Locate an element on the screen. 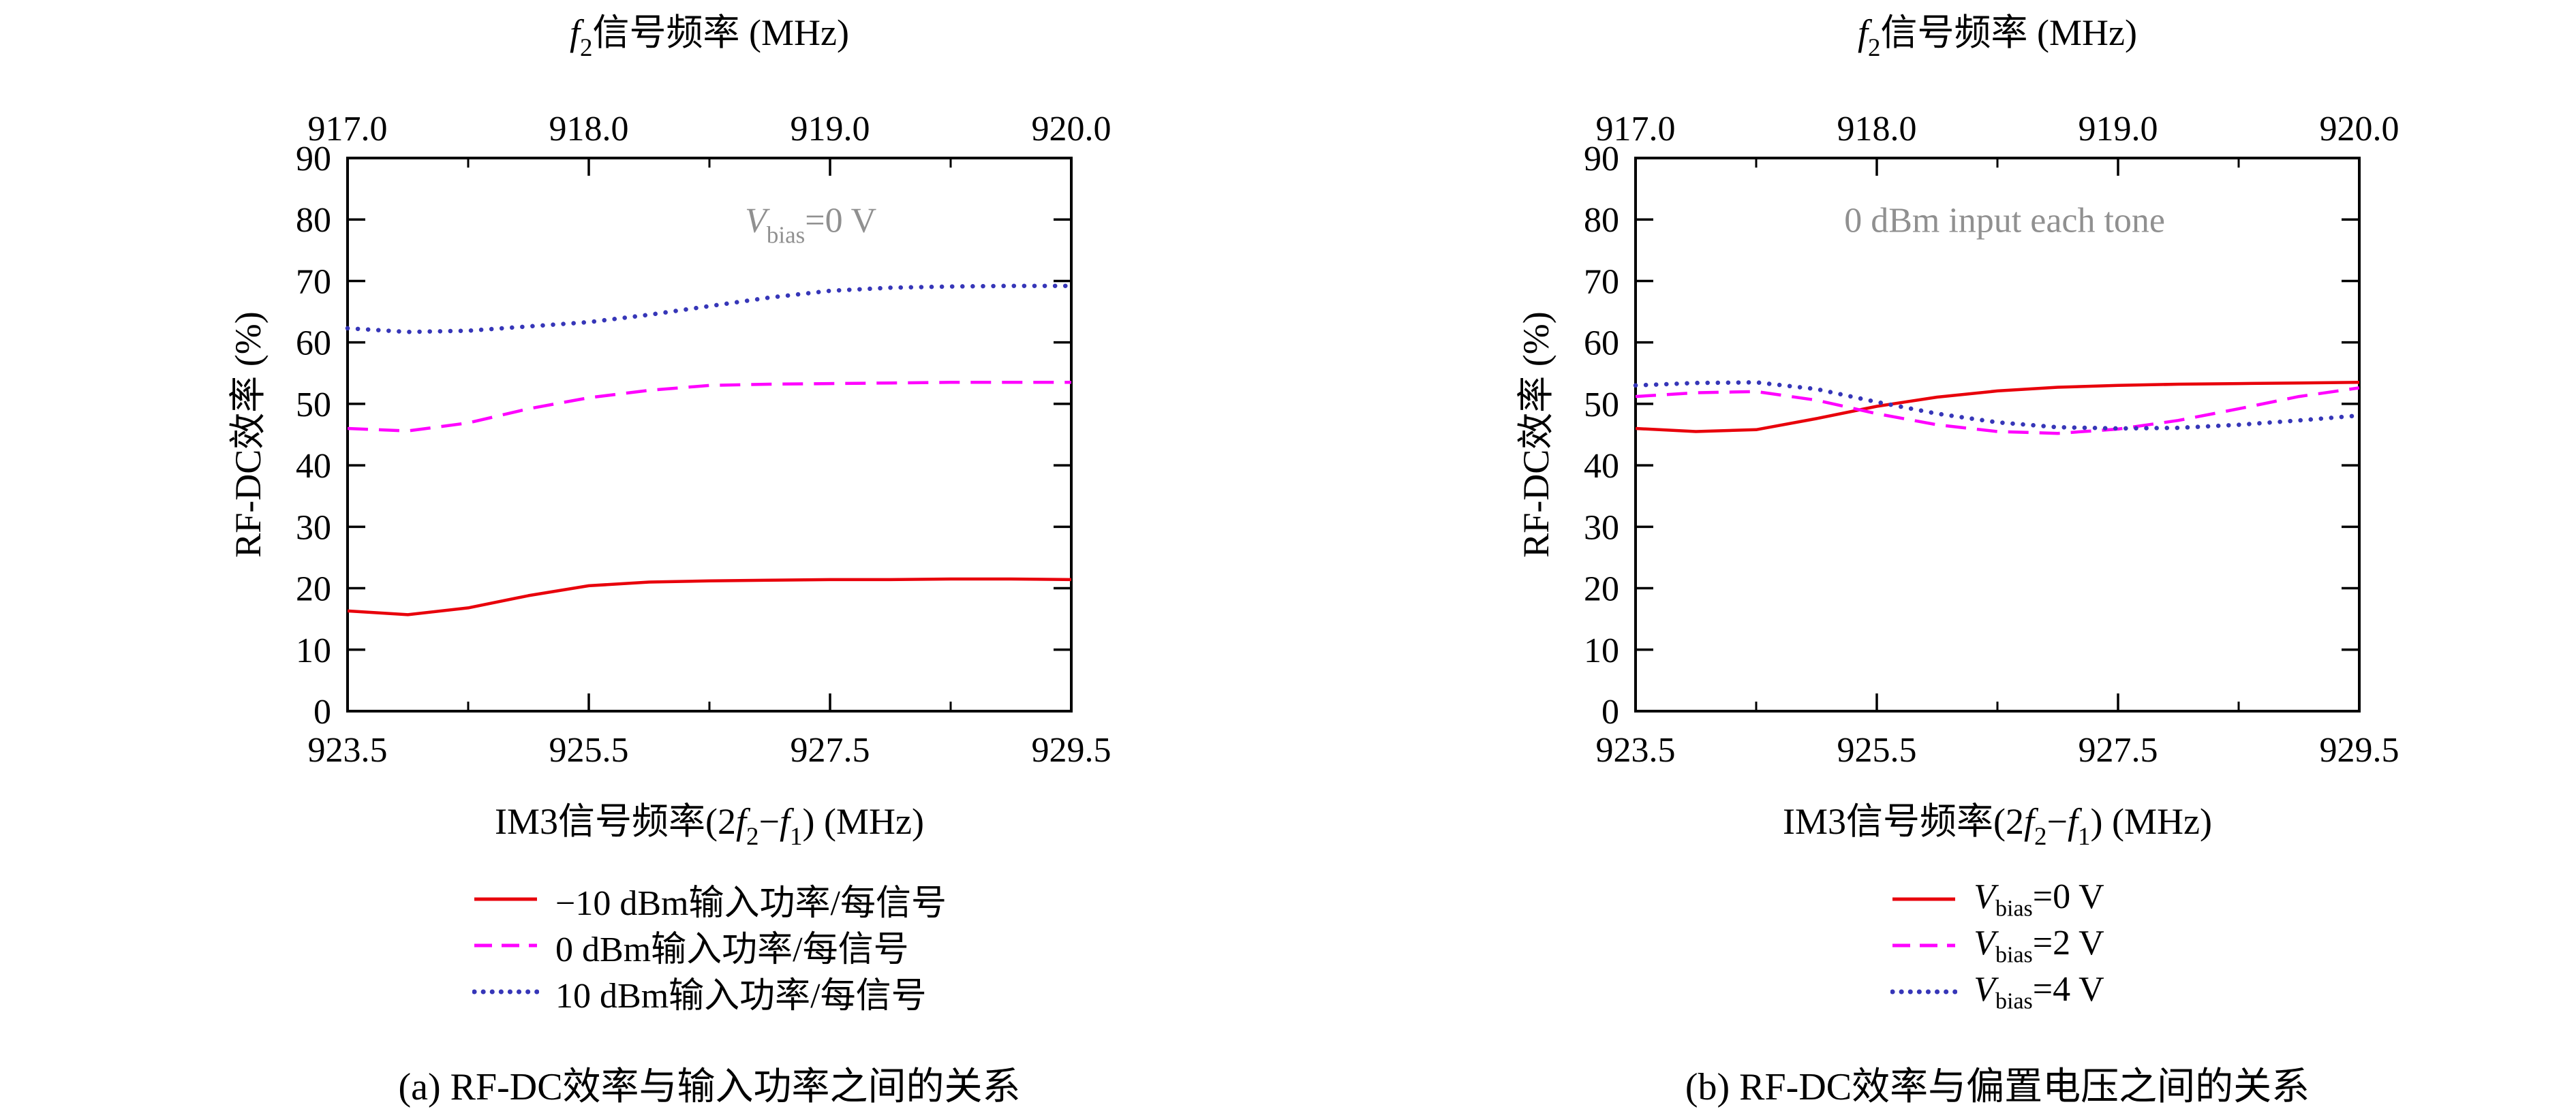 This screenshot has width=2576, height=1111. legend-item: 10 dBm输入功率/每信号 is located at coordinates (710, 994).